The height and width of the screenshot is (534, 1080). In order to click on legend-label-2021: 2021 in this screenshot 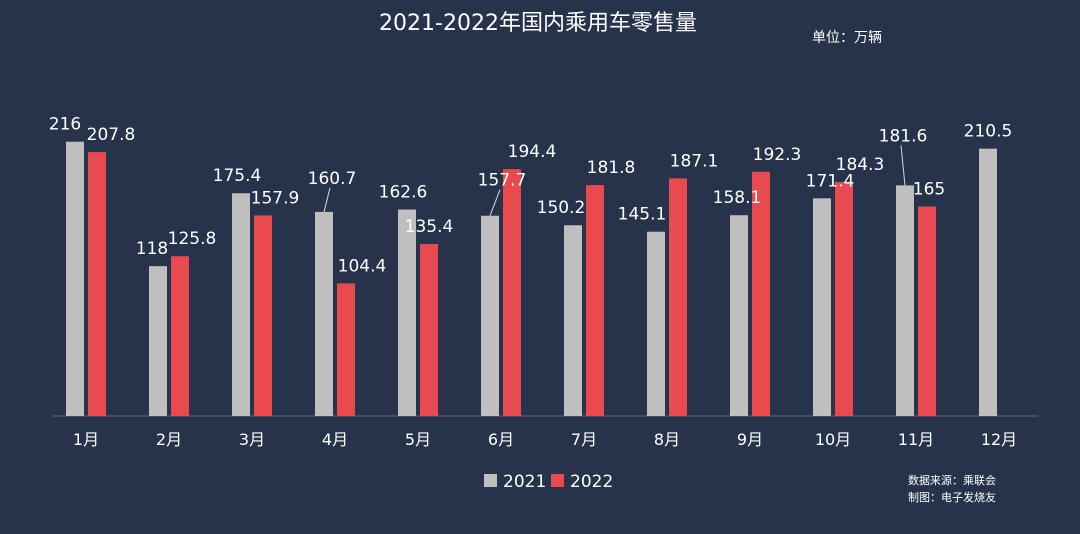, I will do `click(524, 482)`.